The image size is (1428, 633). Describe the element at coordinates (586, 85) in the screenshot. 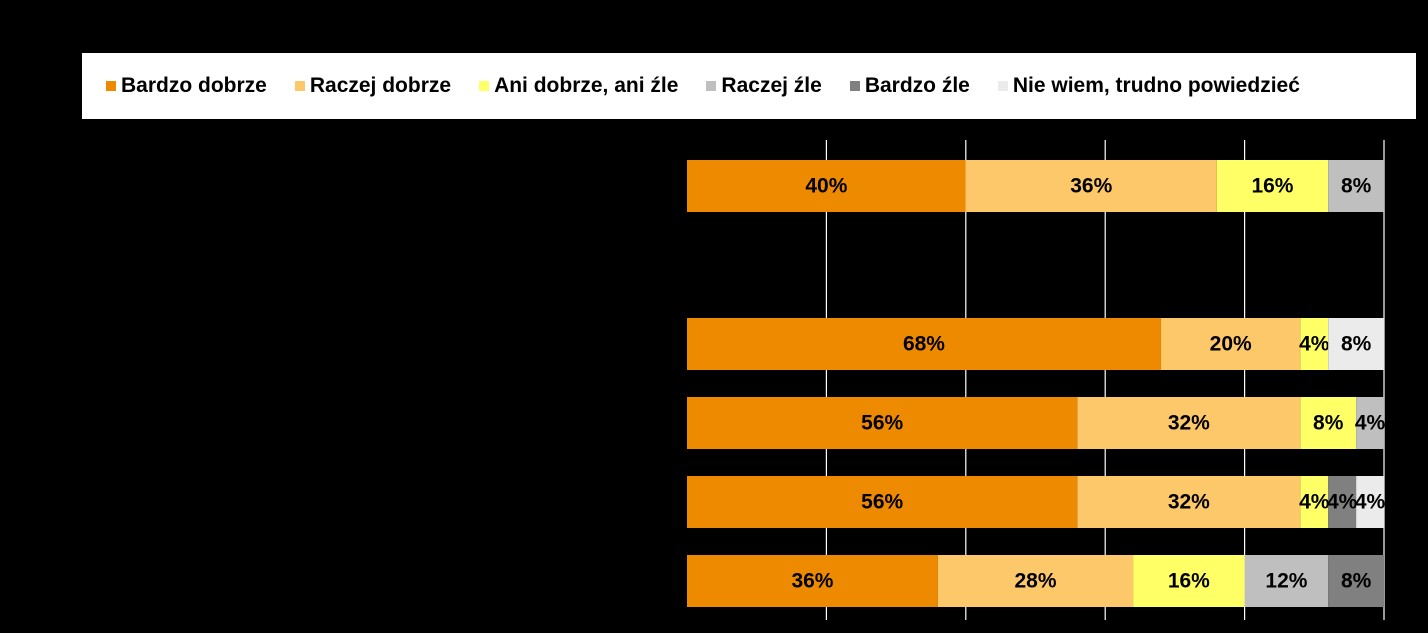

I see `legend-label: Ani dobrze, ani źle` at that location.